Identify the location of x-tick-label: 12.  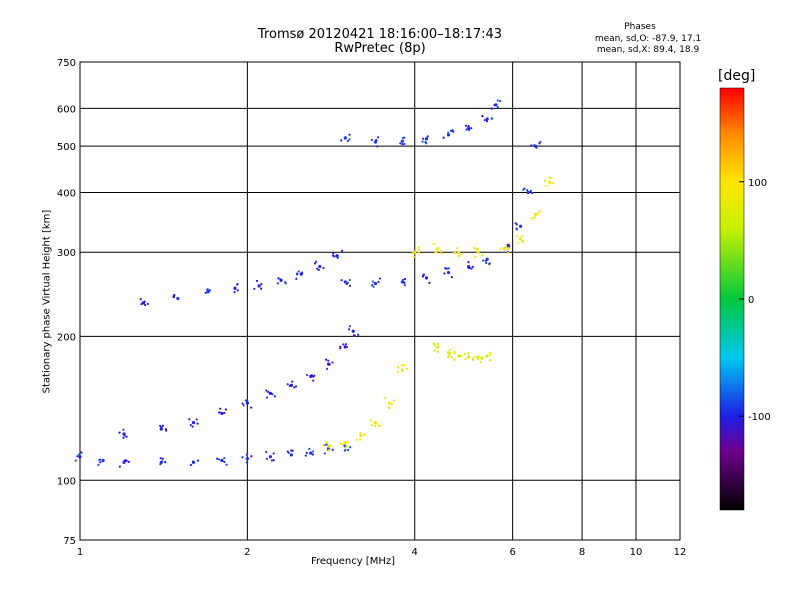
(680, 552).